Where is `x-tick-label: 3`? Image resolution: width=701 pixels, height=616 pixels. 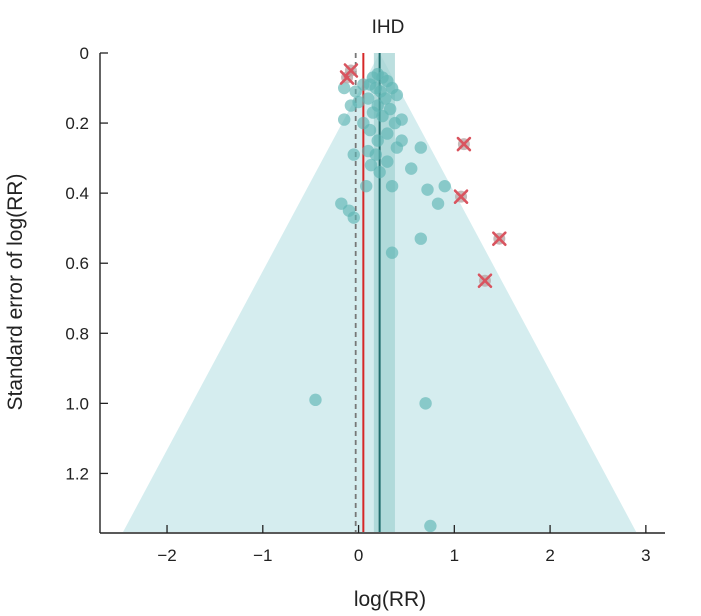
x-tick-label: 3 is located at coordinates (645, 555).